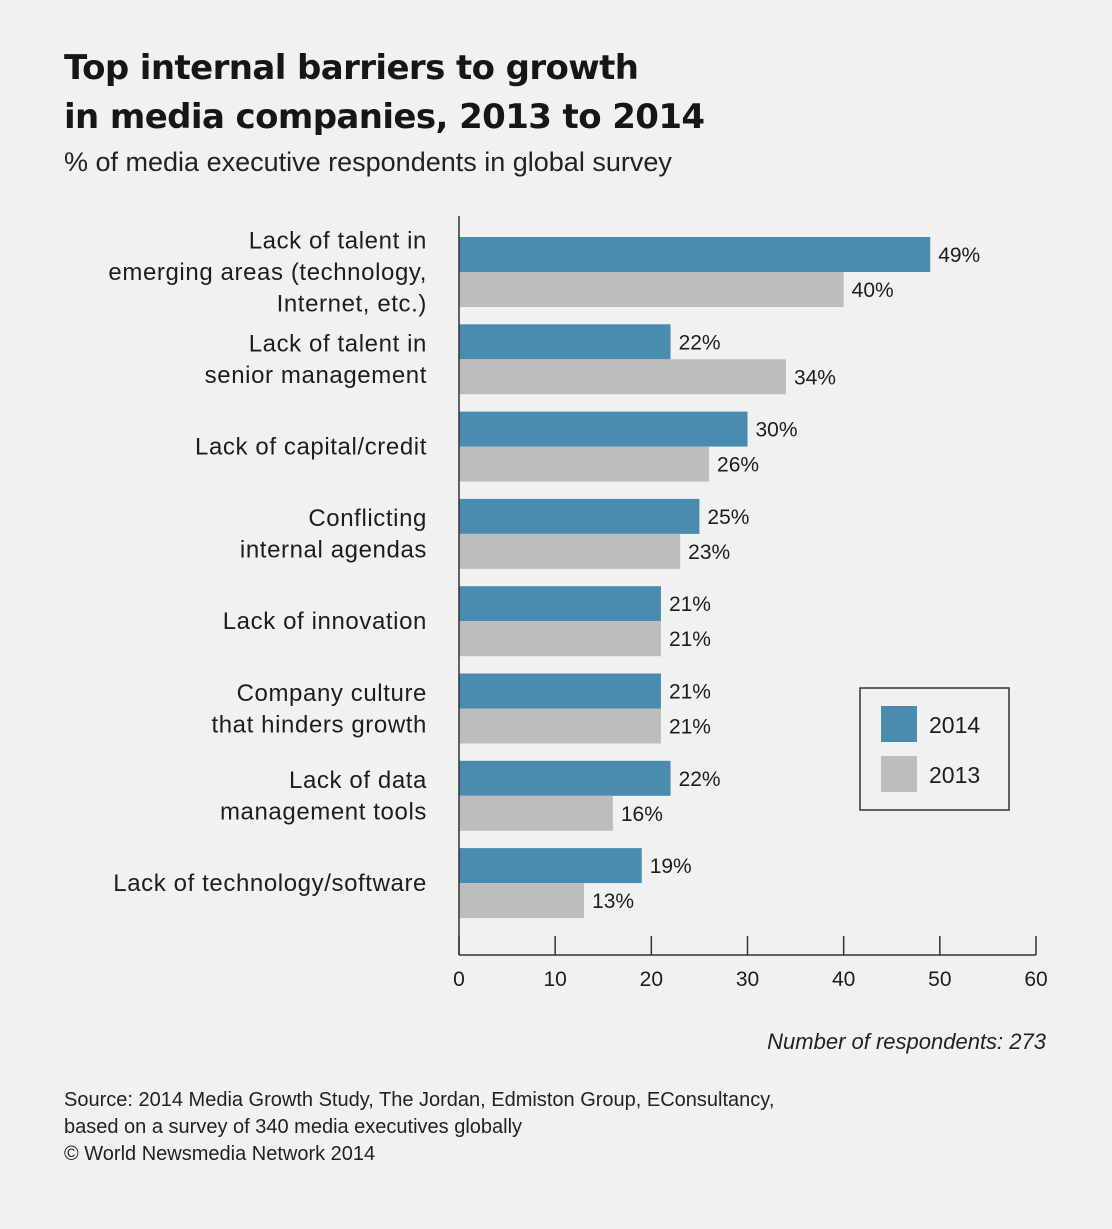 Image resolution: width=1112 pixels, height=1229 pixels. Describe the element at coordinates (333, 550) in the screenshot. I see `category-label: internal agendas` at that location.